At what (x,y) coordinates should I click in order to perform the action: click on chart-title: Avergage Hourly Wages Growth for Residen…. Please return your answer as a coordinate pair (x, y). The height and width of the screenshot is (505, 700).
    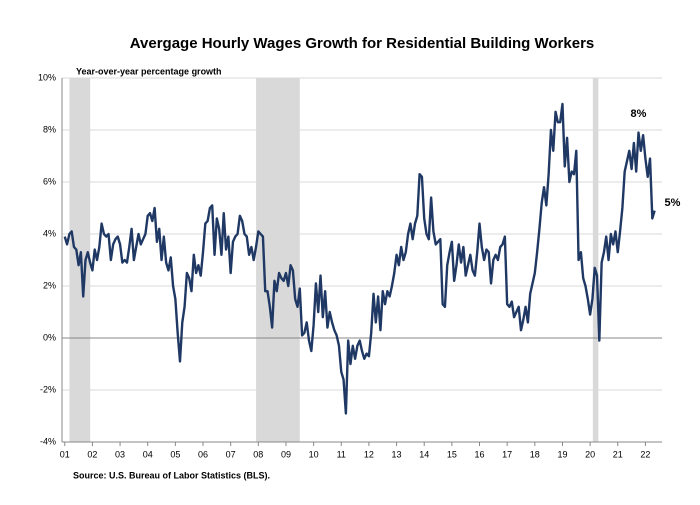
    Looking at the image, I should click on (362, 43).